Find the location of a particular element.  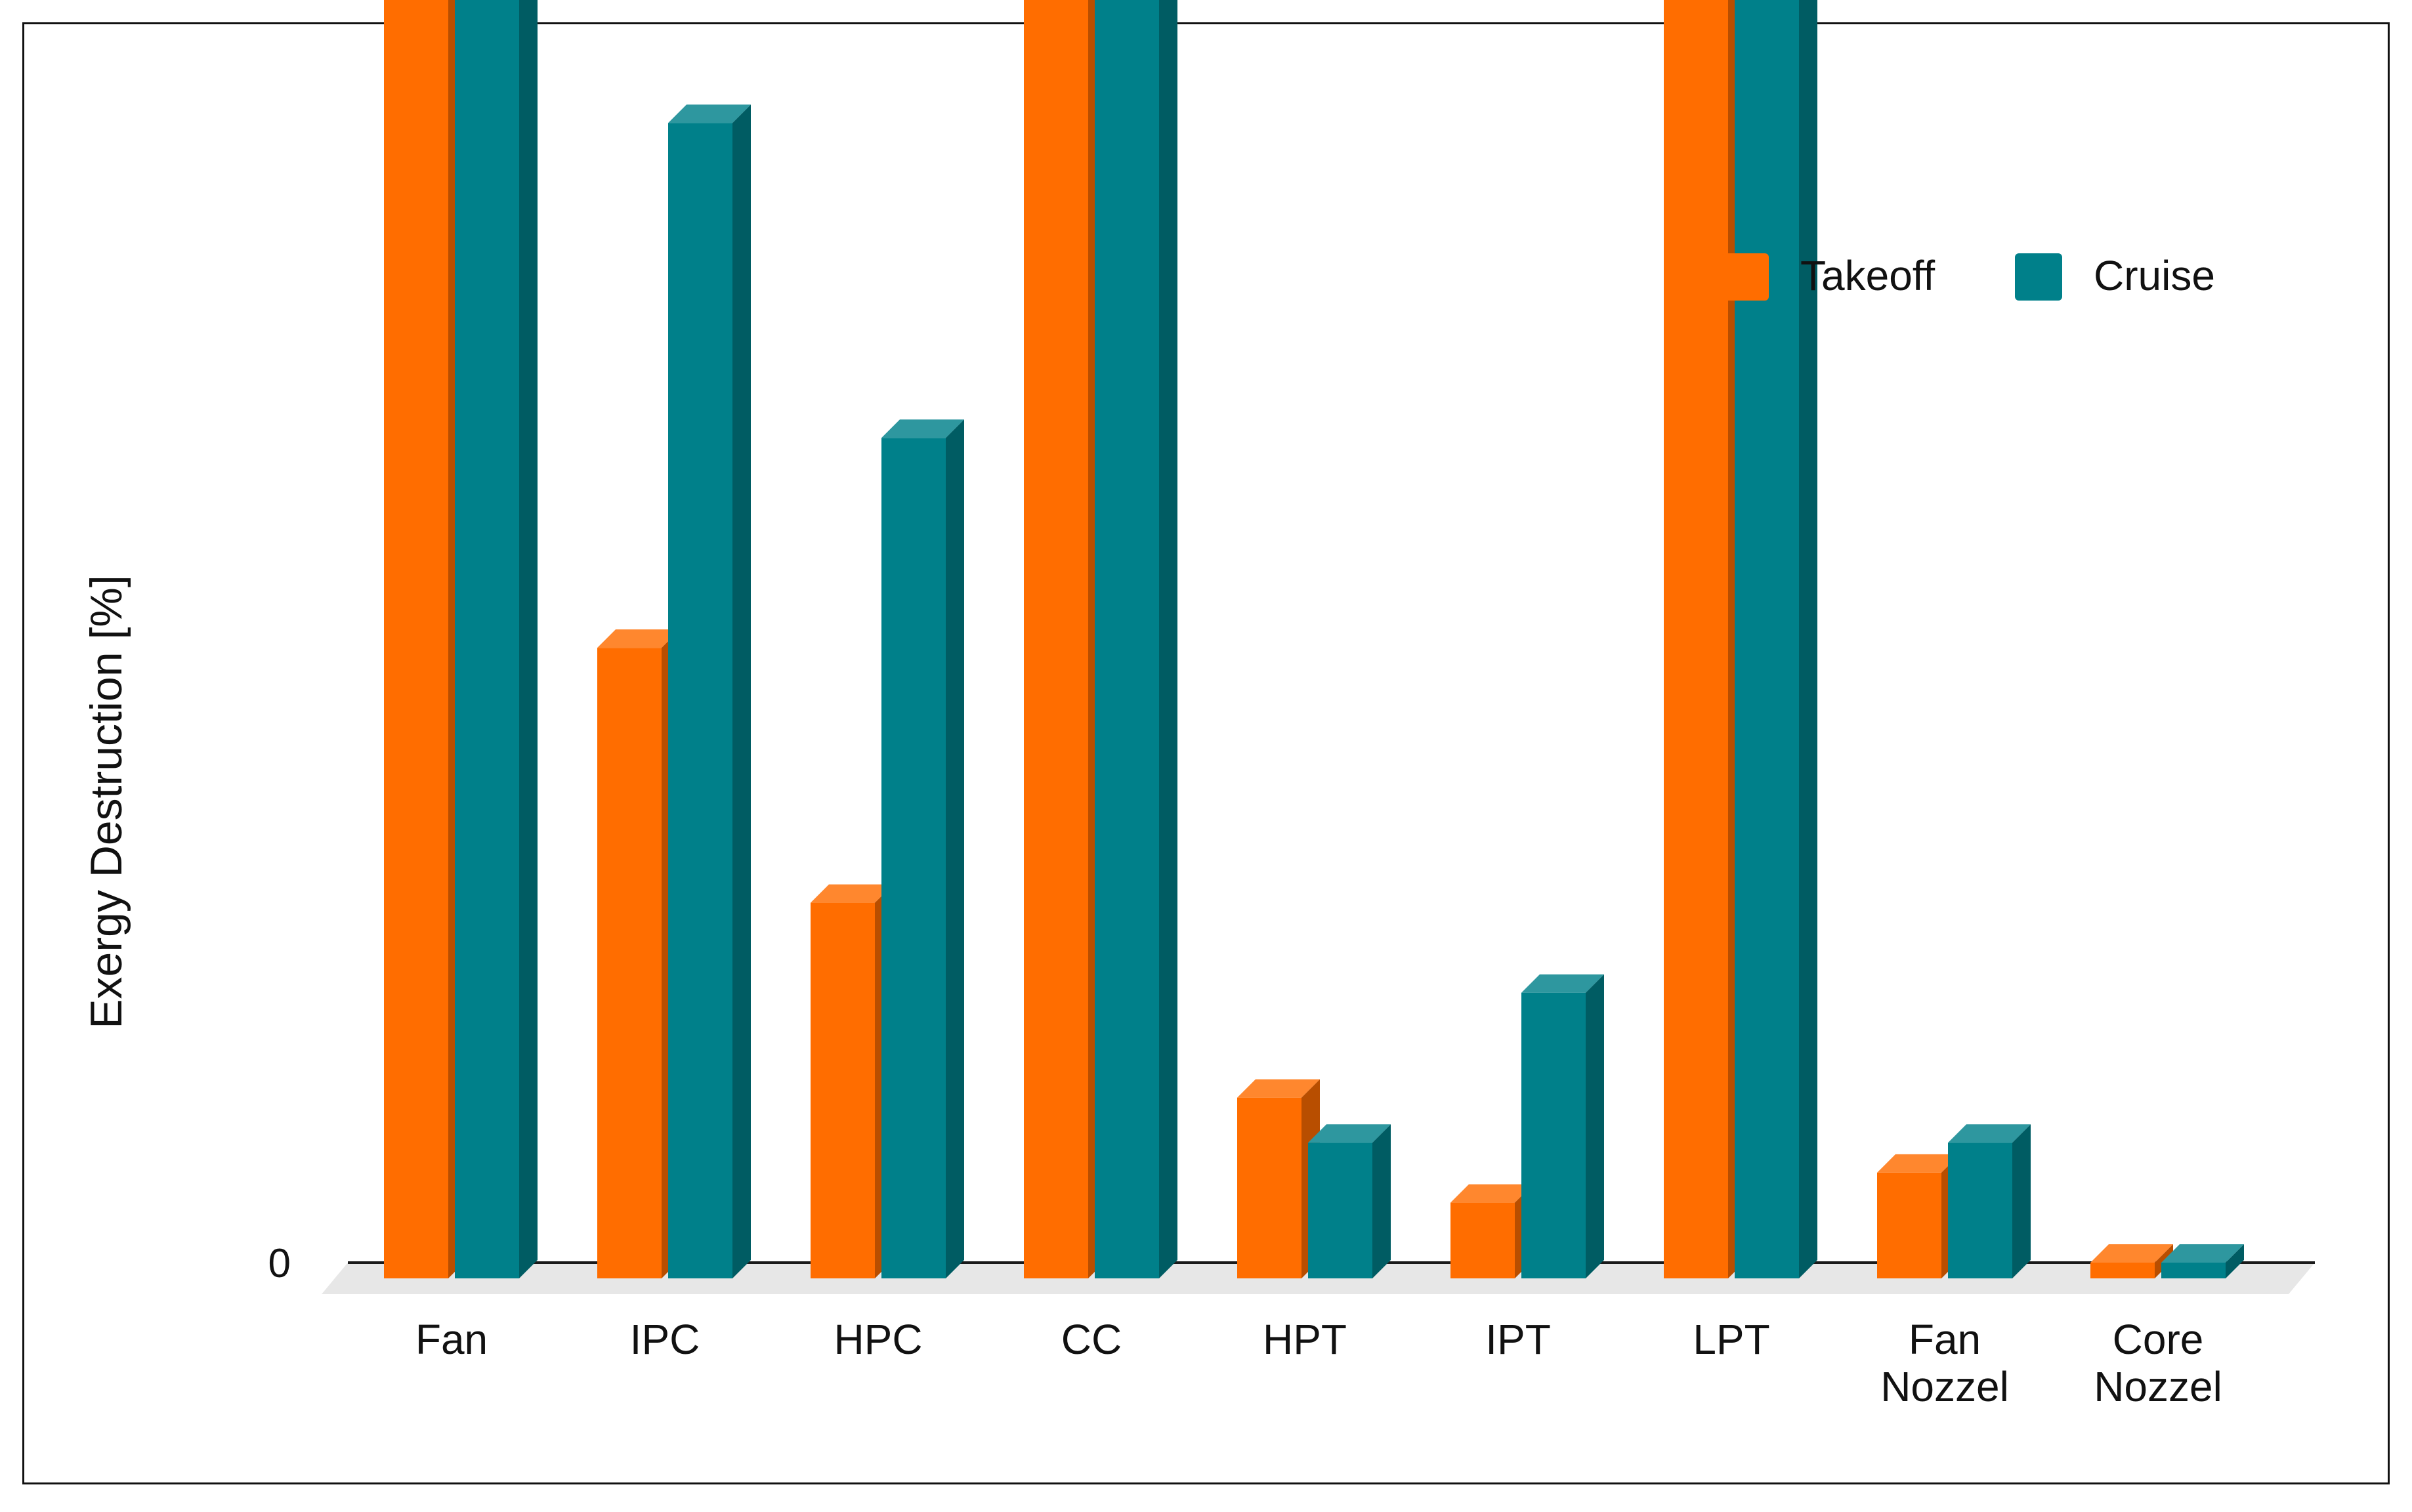

x-tick-label: HPT is located at coordinates (1305, 1339).